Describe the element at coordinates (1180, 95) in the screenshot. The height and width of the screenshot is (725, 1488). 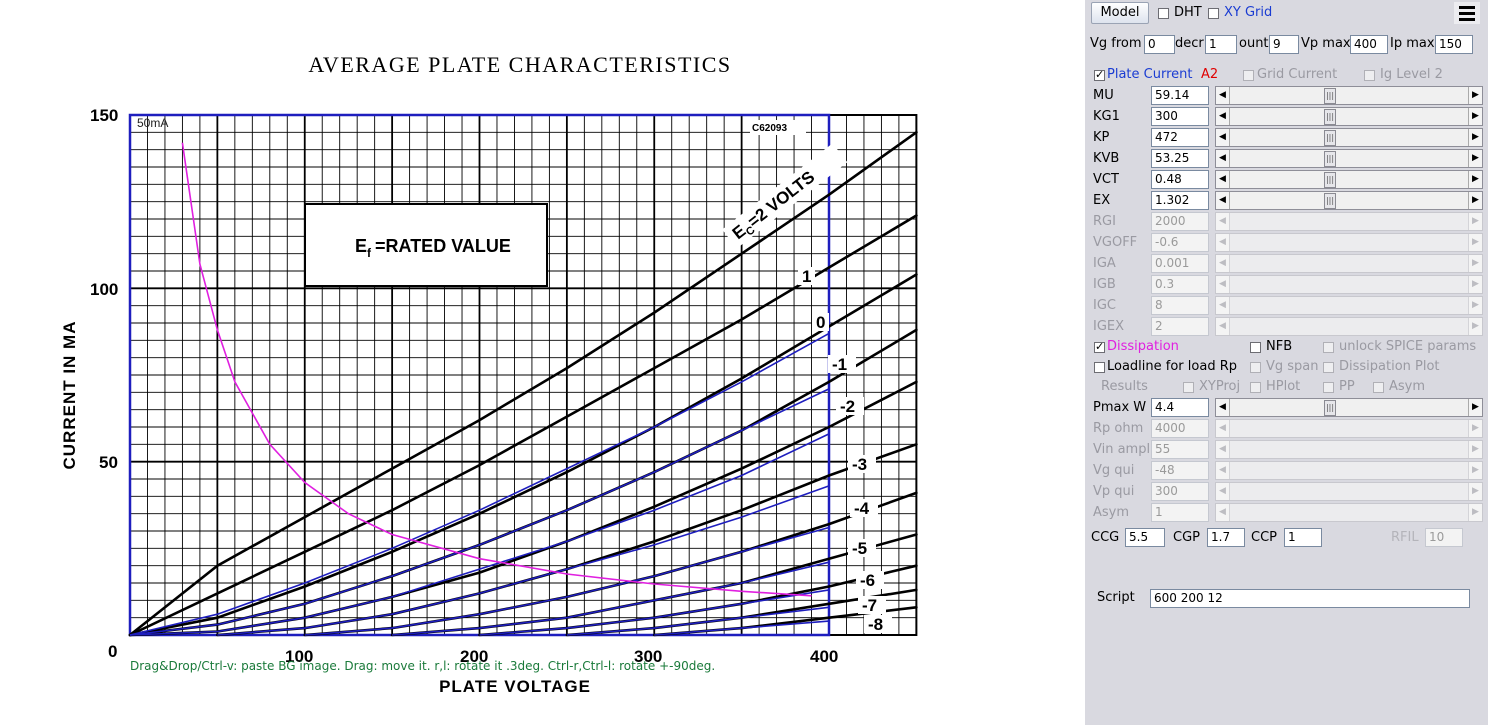
I see `param-mu-input: 59.14` at that location.